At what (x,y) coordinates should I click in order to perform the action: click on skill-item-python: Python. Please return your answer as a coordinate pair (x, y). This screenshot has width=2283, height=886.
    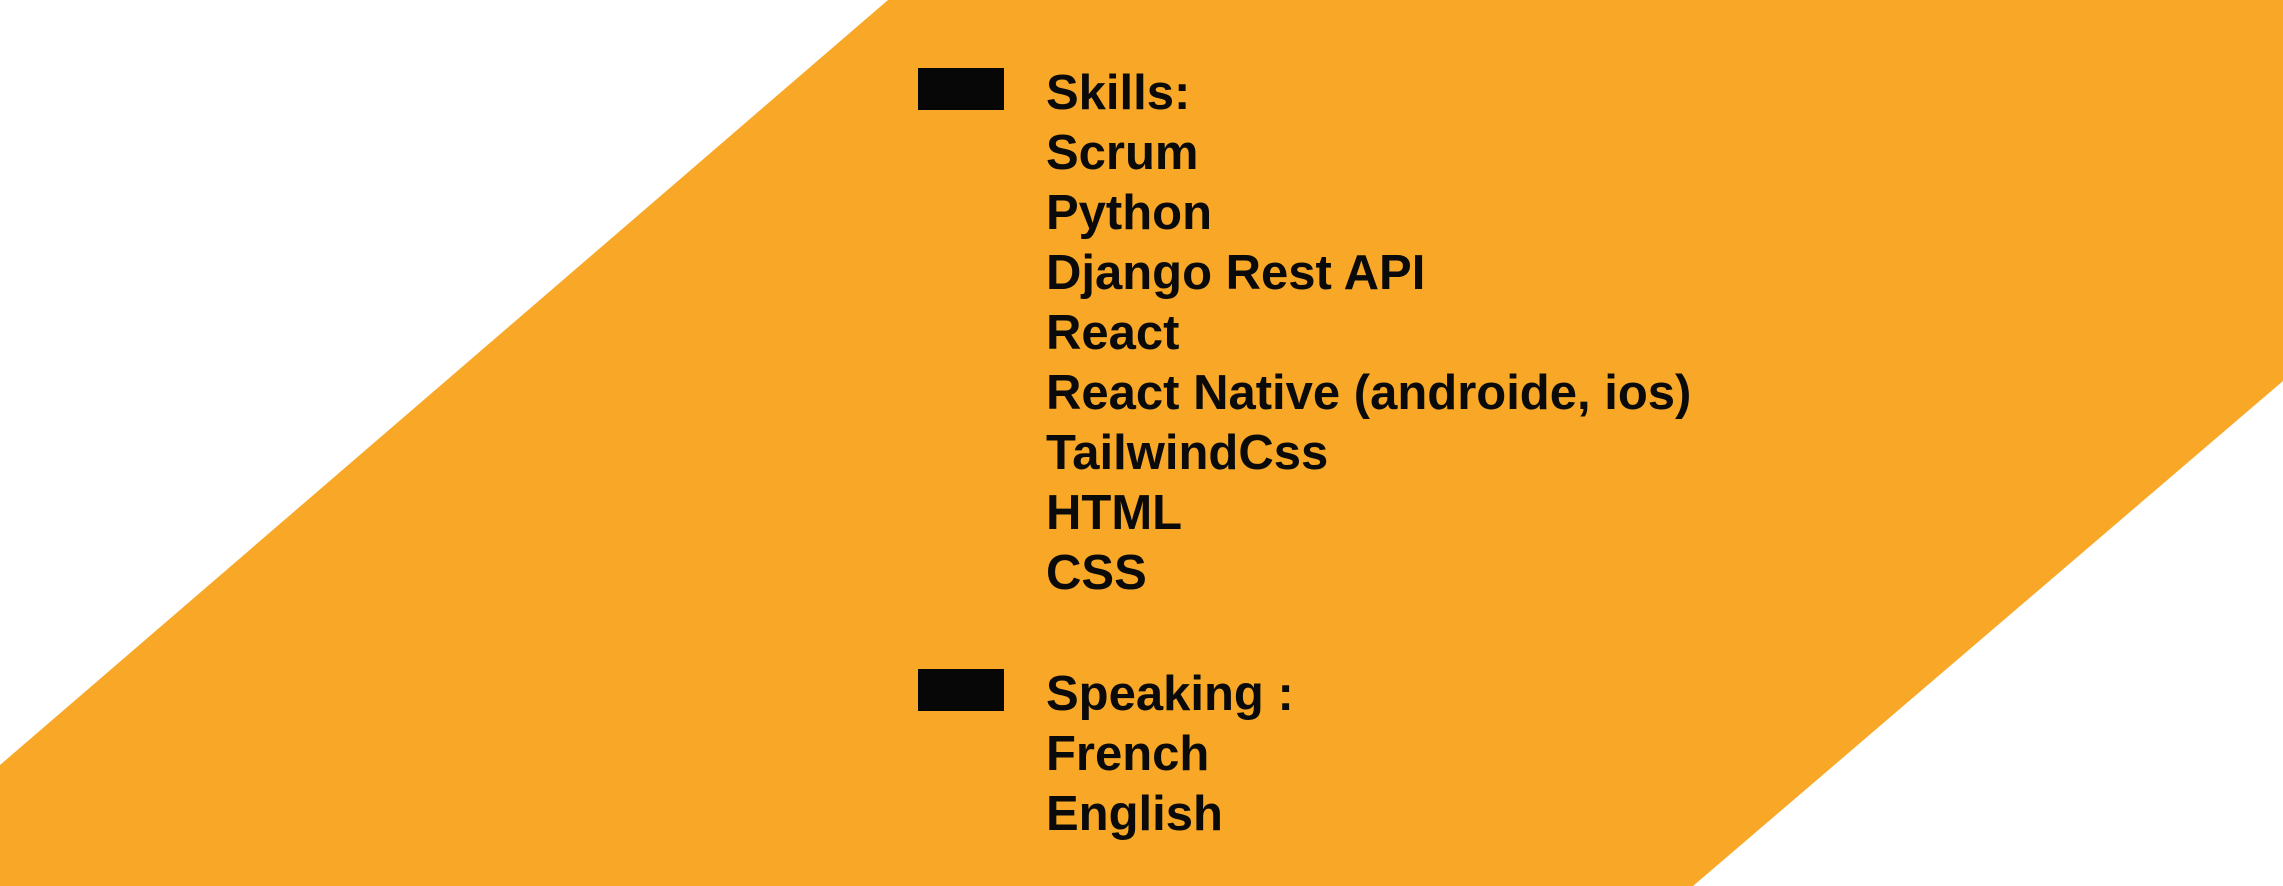
    Looking at the image, I should click on (1129, 213).